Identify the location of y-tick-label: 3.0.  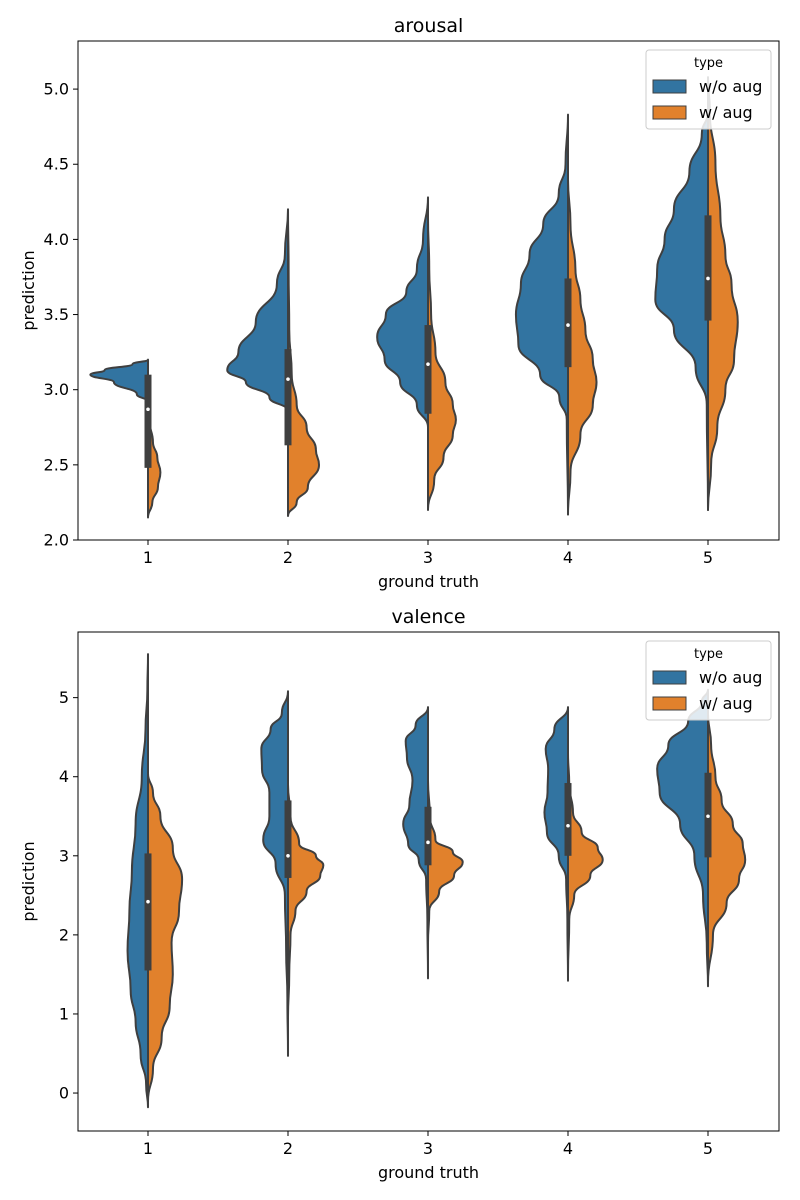
(56, 389).